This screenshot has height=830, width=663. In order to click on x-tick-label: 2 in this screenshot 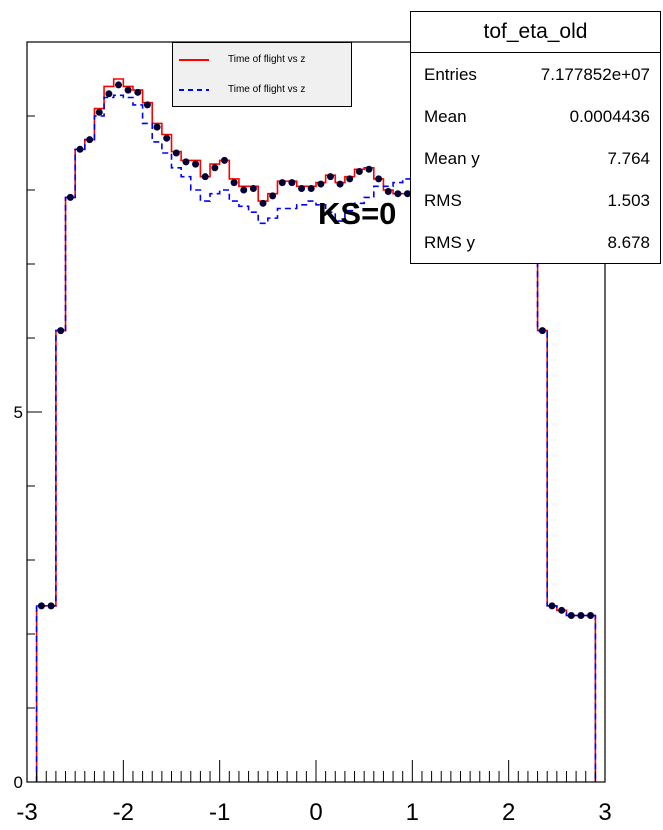, I will do `click(508, 812)`.